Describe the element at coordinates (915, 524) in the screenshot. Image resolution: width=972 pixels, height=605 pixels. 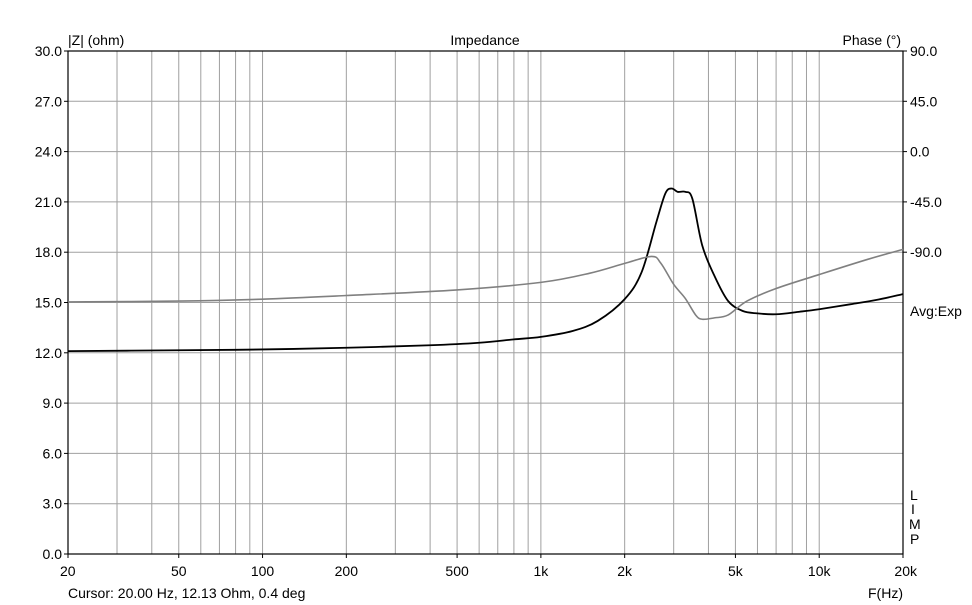
I see `limp-letter: M` at that location.